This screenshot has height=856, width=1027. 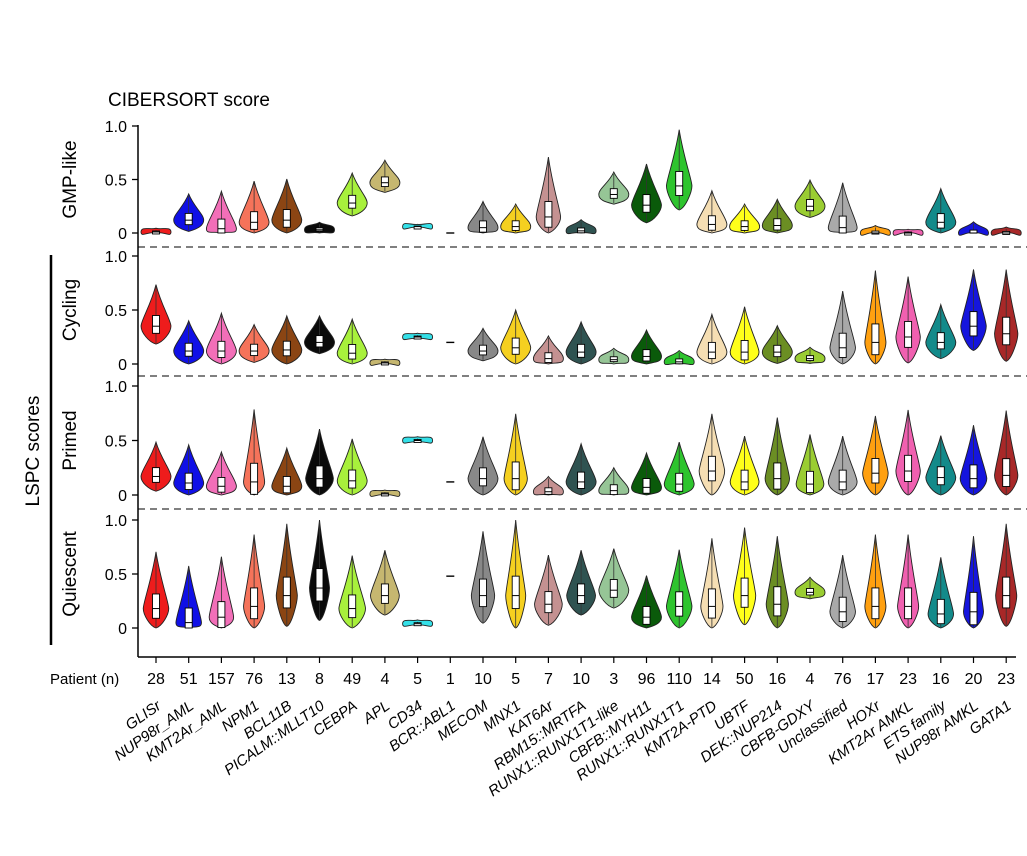 What do you see at coordinates (70, 574) in the screenshot?
I see `panel-label-quiescent: Quiescent` at bounding box center [70, 574].